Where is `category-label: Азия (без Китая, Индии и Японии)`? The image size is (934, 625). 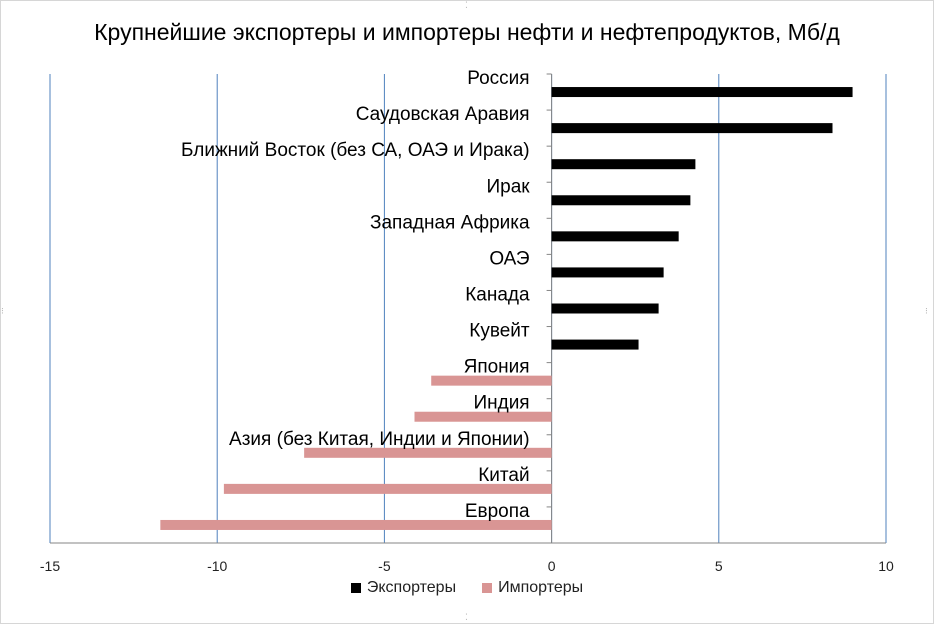 category-label: Азия (без Китая, Индии и Японии) is located at coordinates (379, 439).